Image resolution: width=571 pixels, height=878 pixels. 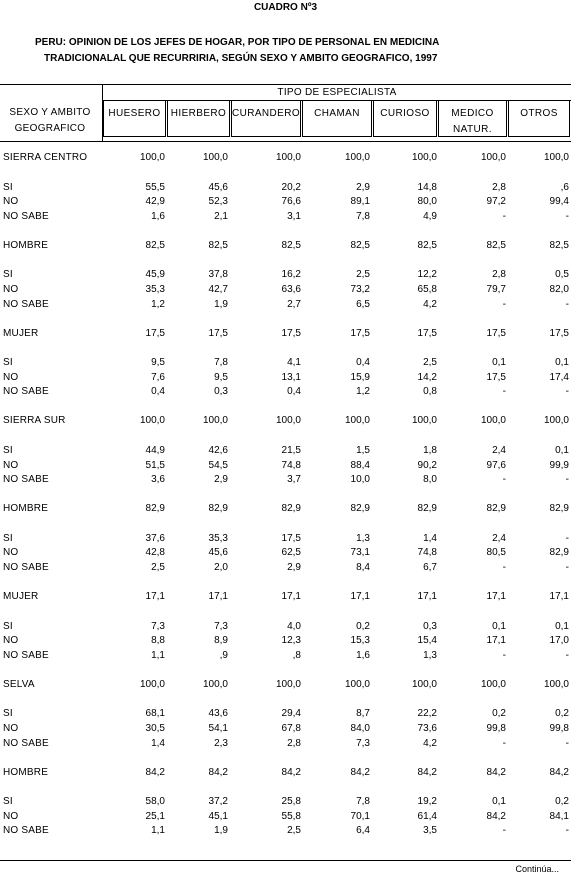 What do you see at coordinates (291, 377) in the screenshot?
I see `cell-value: 13,1` at bounding box center [291, 377].